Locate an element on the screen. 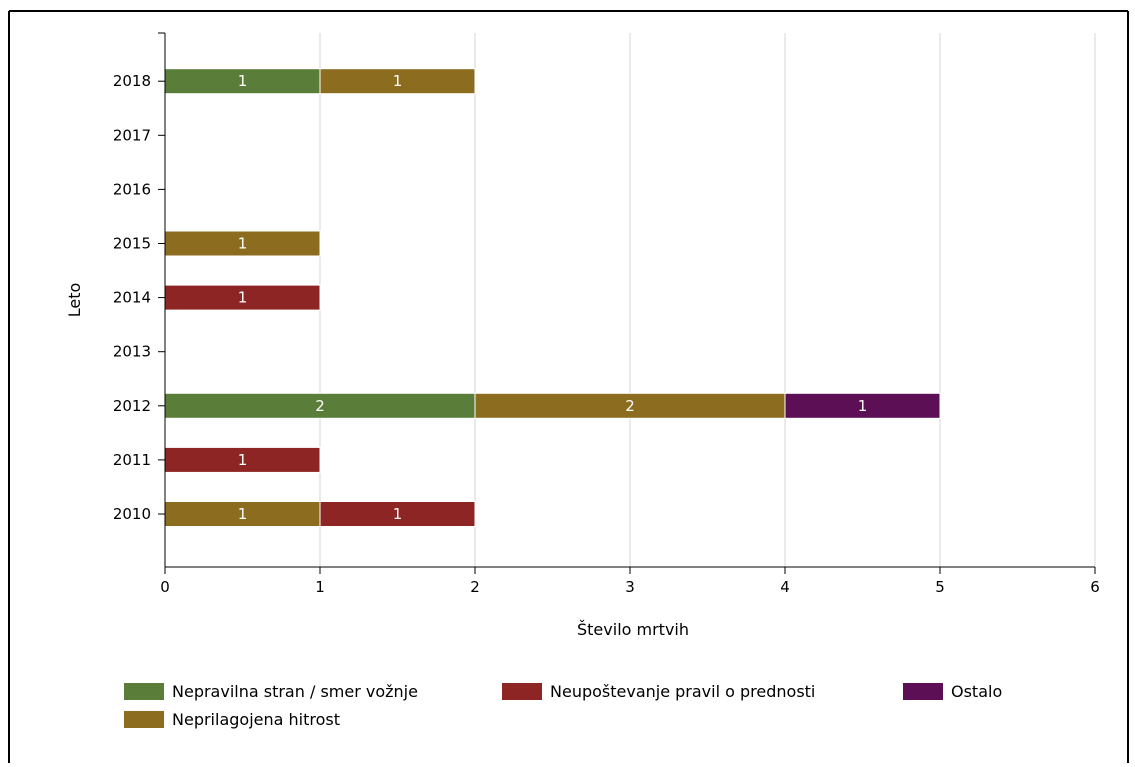 This screenshot has height=767, width=1135. bar-label-2018-s0: 1 is located at coordinates (243, 81).